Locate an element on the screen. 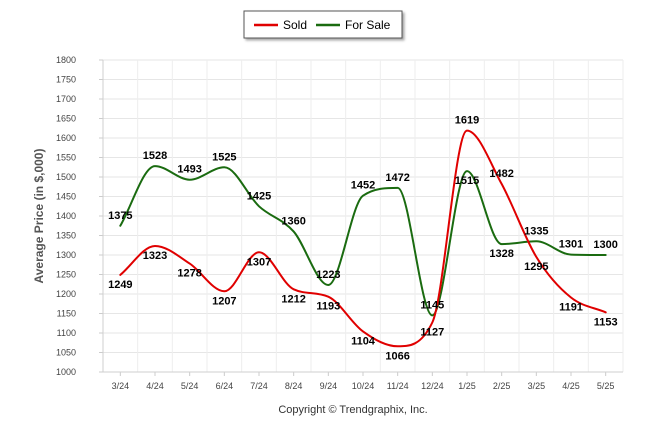 The height and width of the screenshot is (439, 646). data-label-sold: 1212 is located at coordinates (293, 299).